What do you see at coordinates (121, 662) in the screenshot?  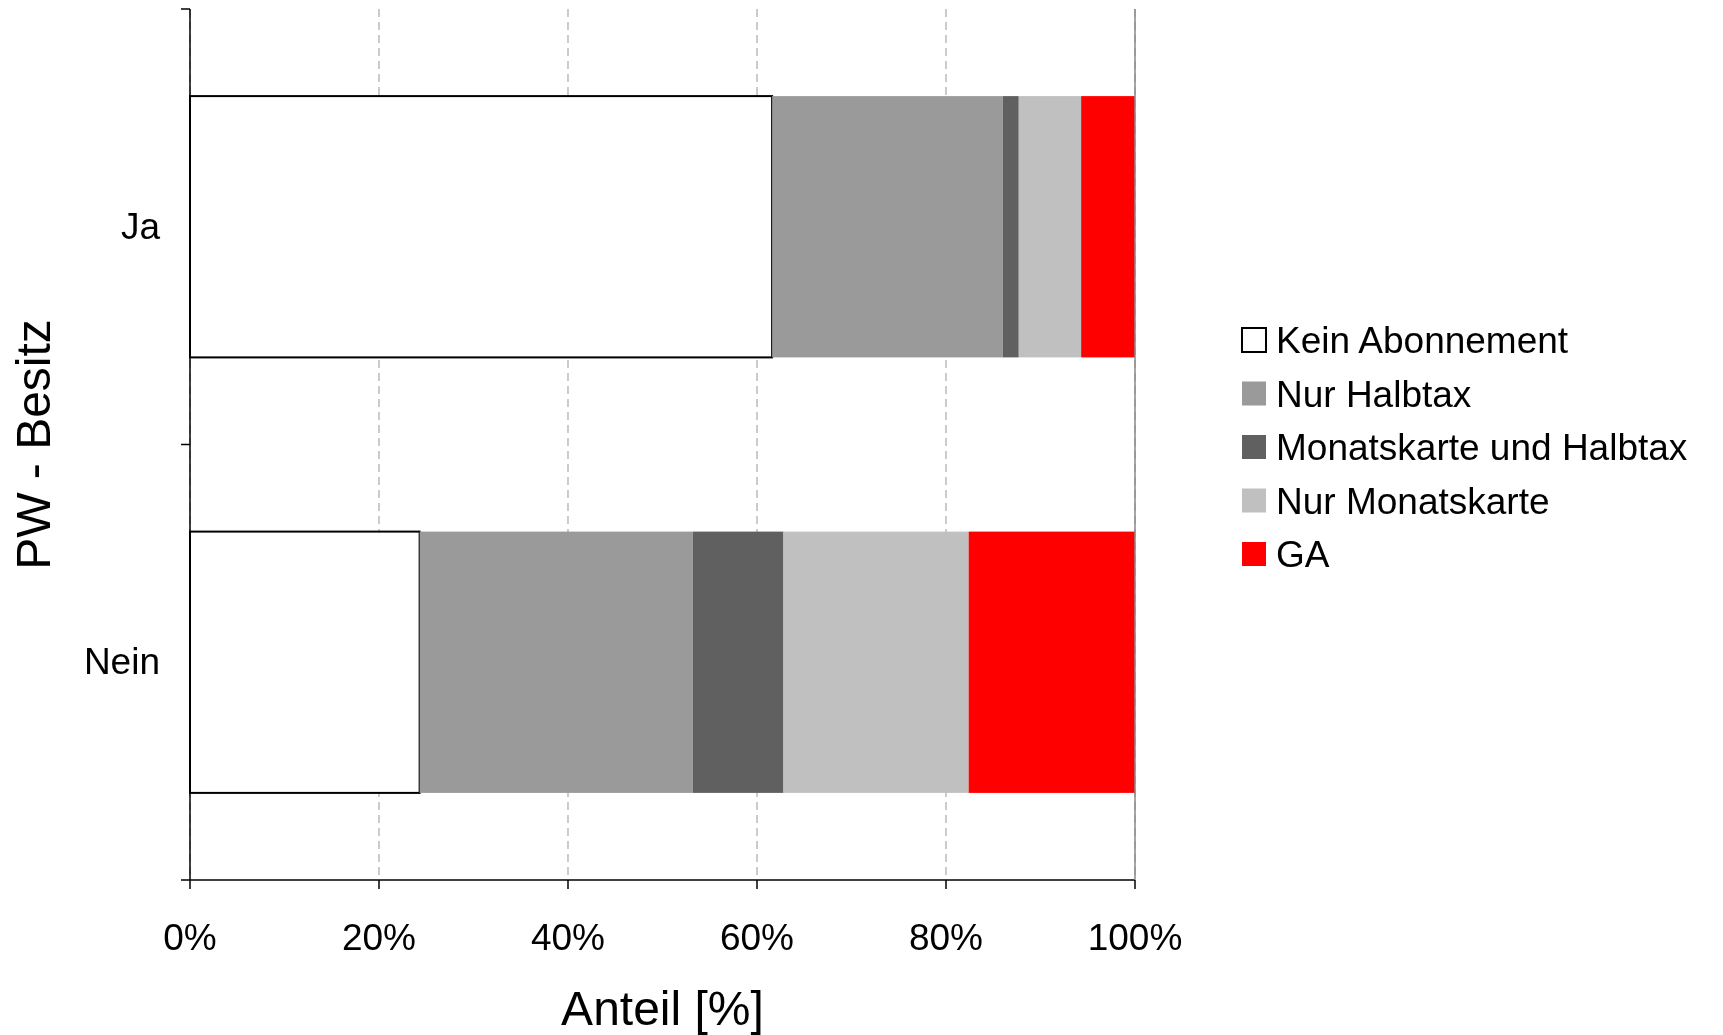 I see `y-tick-label: Nein` at bounding box center [121, 662].